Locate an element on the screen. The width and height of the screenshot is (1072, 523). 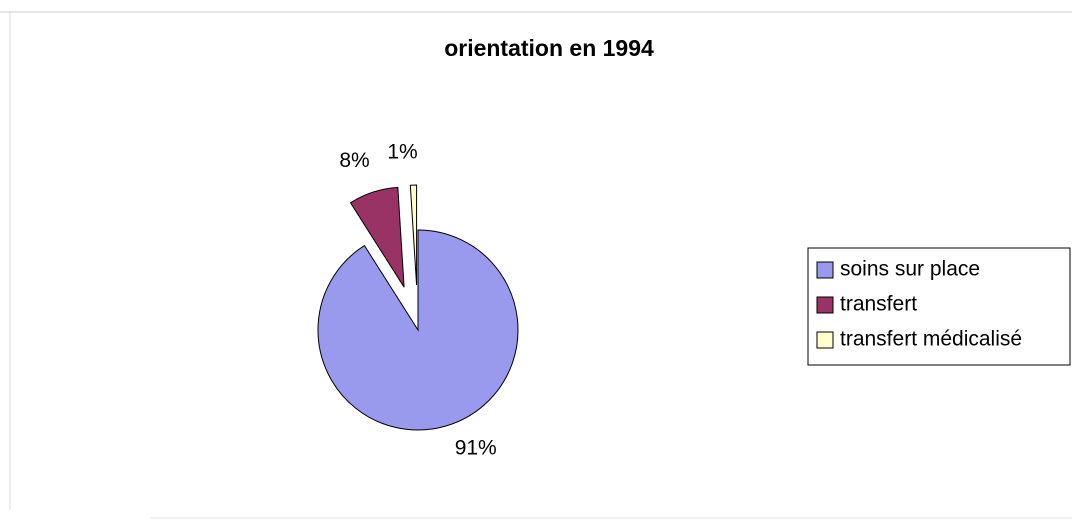
chart-title: orientation en 1994 is located at coordinates (549, 48).